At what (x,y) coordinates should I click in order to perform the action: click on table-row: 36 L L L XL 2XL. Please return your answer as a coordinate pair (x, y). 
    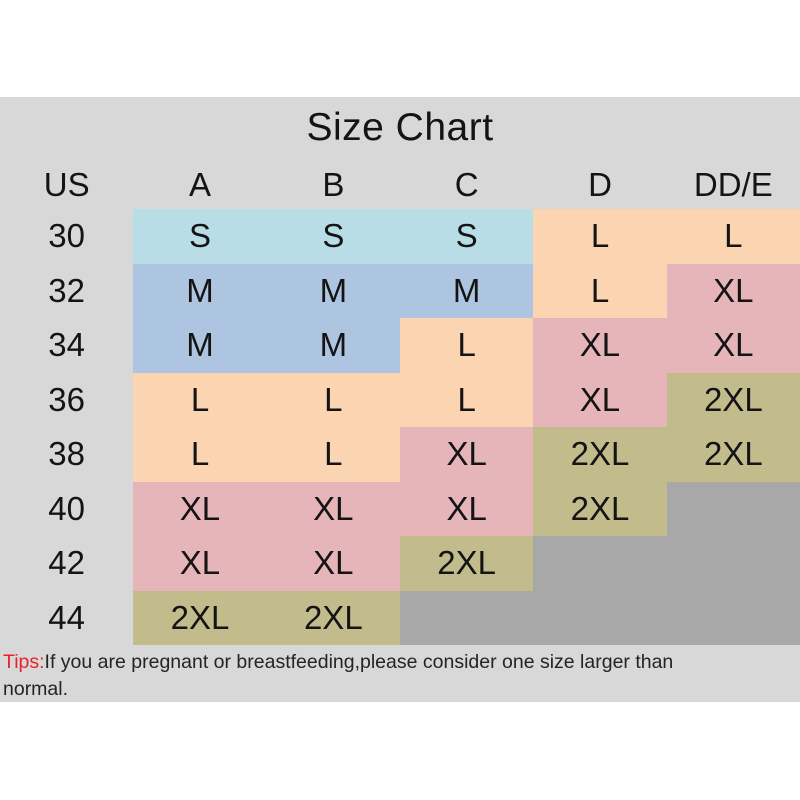
    Looking at the image, I should click on (400, 399).